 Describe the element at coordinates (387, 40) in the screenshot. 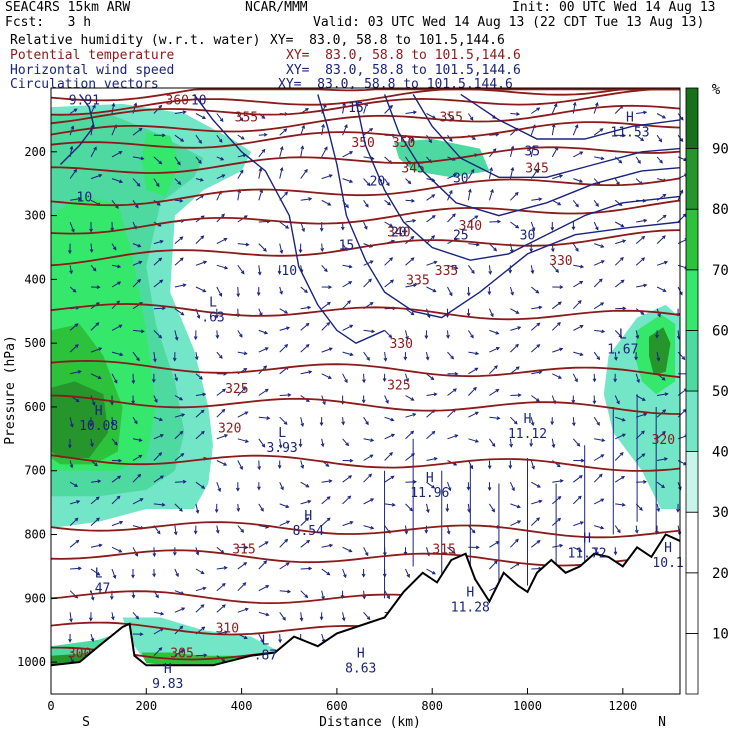

I see `field-xy-rh: XY= 83.0, 58.8 to 101.5,144.6` at that location.